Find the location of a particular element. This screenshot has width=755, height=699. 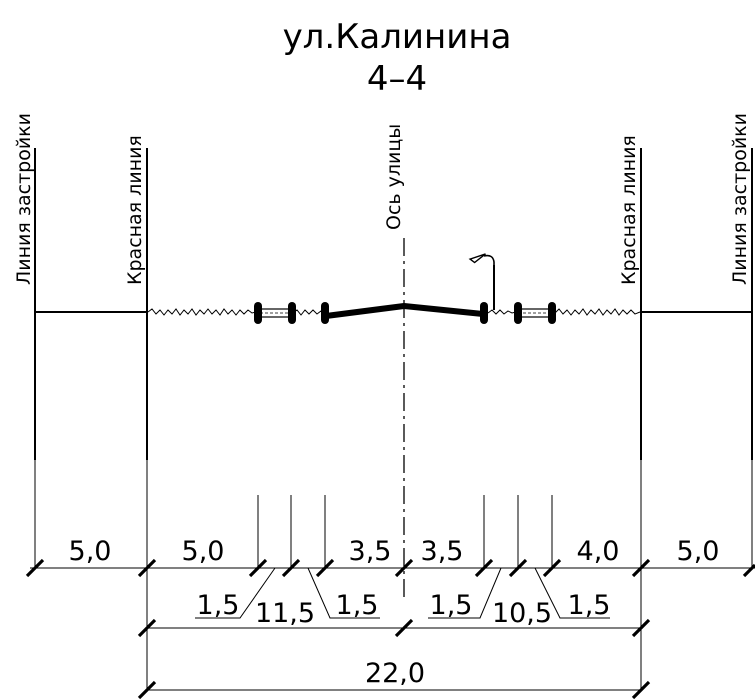

dim-left-sidewalk: 5,0 is located at coordinates (203, 551).